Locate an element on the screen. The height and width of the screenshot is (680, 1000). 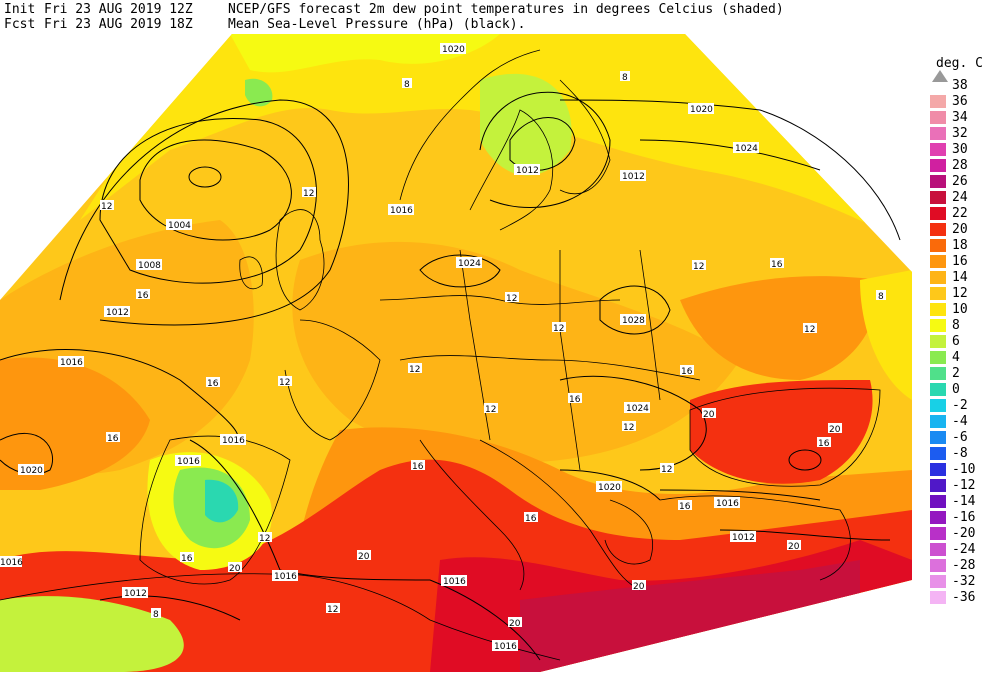
legend-entry: 30 is located at coordinates (965, 150).